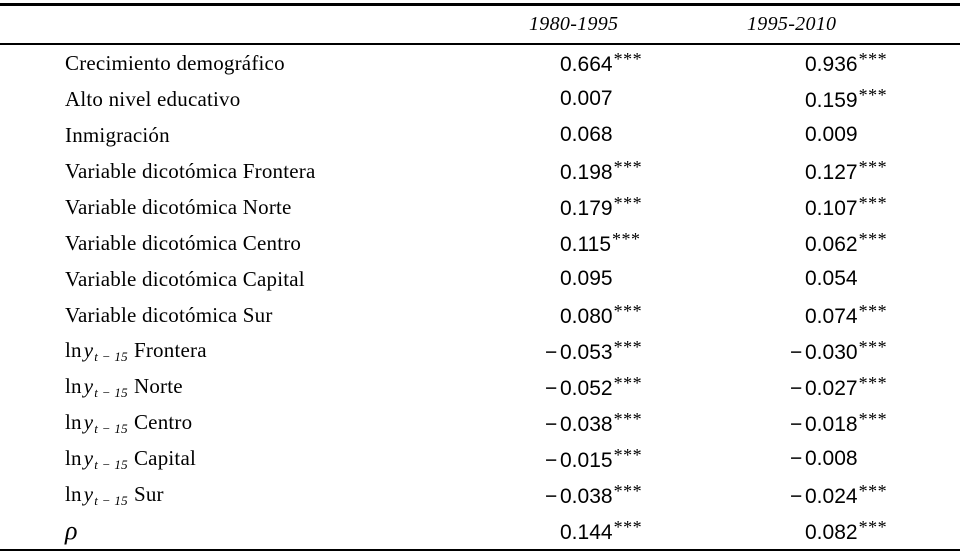  I want to click on coefficient-value: 0.018, so click(831, 424).